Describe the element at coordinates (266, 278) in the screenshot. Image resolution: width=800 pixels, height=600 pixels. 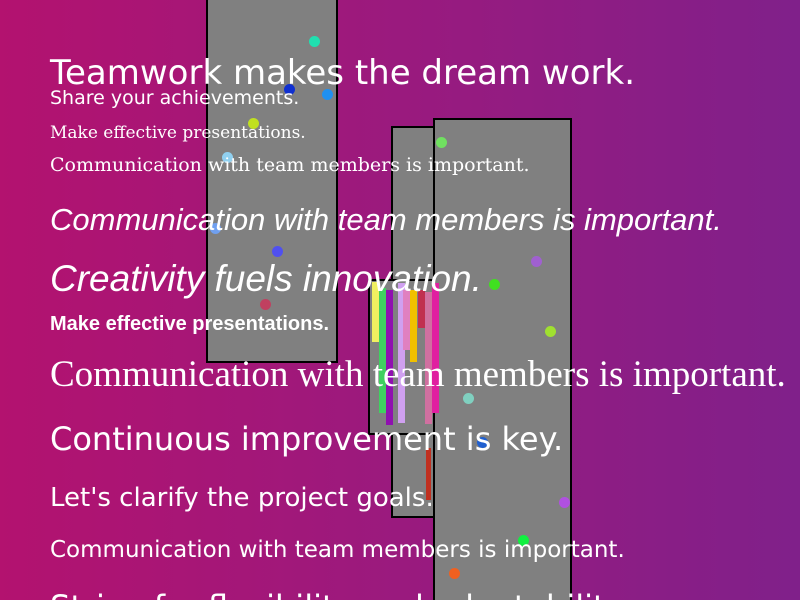
I see `text-line: Creativity fuels innovation.` at that location.